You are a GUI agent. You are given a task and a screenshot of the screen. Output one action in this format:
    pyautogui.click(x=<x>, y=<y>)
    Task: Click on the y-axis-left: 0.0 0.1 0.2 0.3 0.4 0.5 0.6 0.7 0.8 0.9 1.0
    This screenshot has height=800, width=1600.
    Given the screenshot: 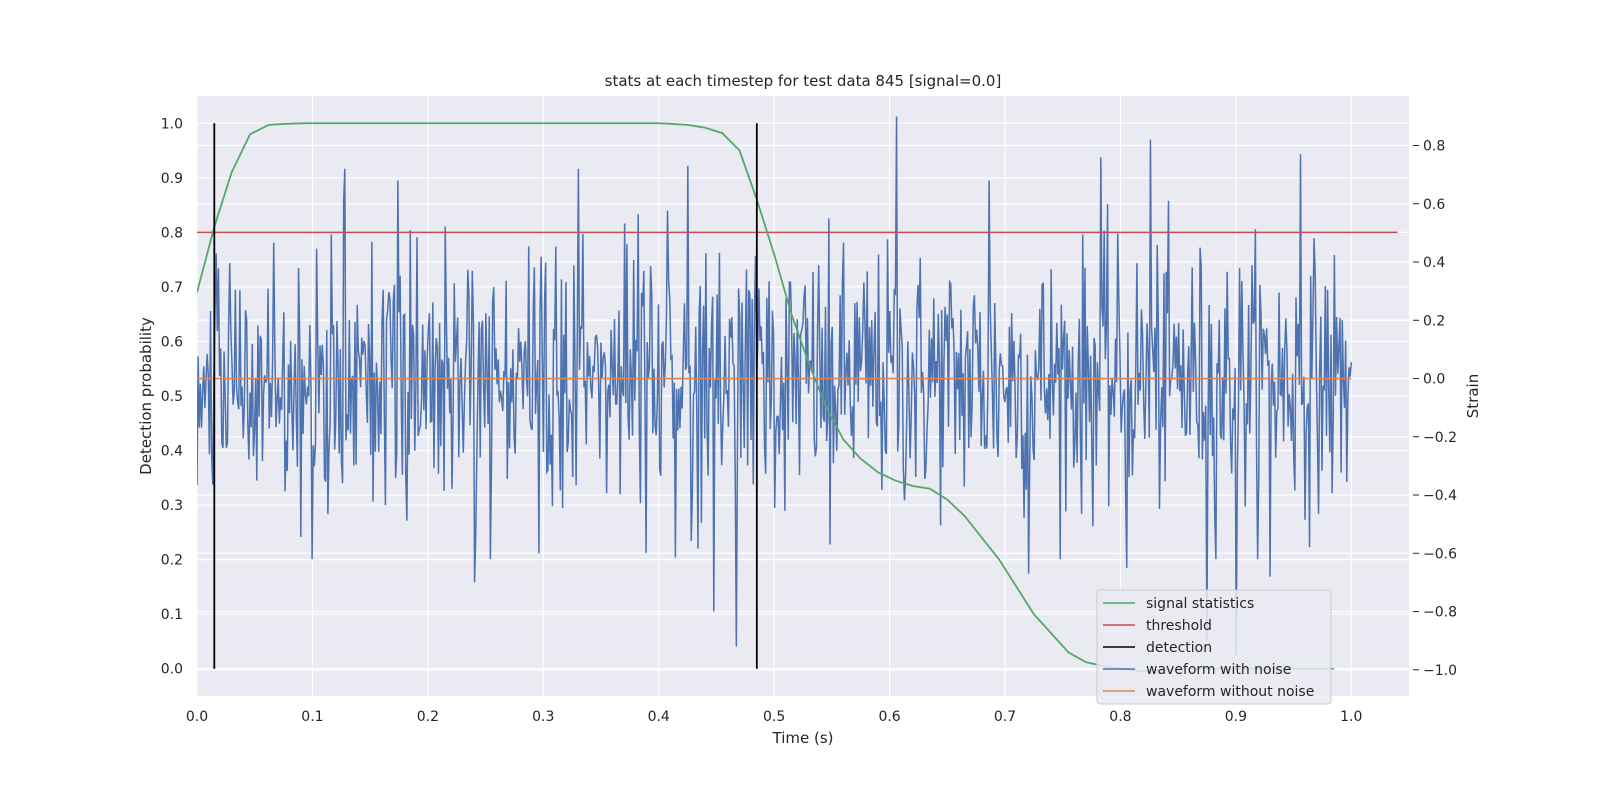 What is the action you would take?
    pyautogui.click(x=172, y=396)
    